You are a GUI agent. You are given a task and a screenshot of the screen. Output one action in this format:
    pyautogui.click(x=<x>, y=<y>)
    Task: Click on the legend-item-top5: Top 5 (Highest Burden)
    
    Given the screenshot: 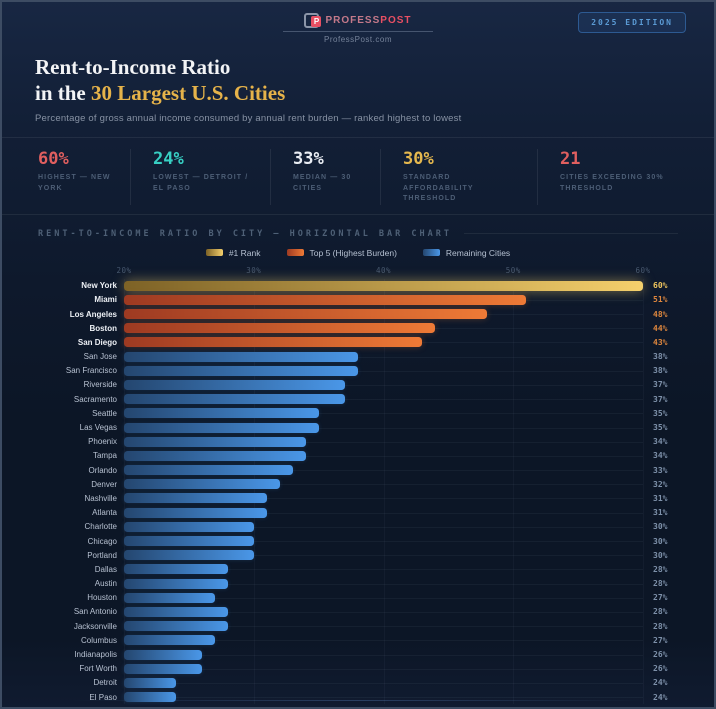 What is the action you would take?
    pyautogui.click(x=341, y=253)
    